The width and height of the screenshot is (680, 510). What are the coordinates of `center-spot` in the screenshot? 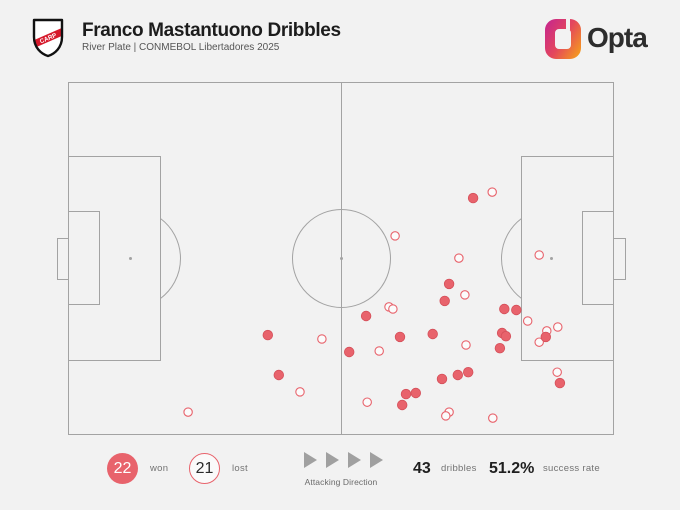 It's located at (341, 258).